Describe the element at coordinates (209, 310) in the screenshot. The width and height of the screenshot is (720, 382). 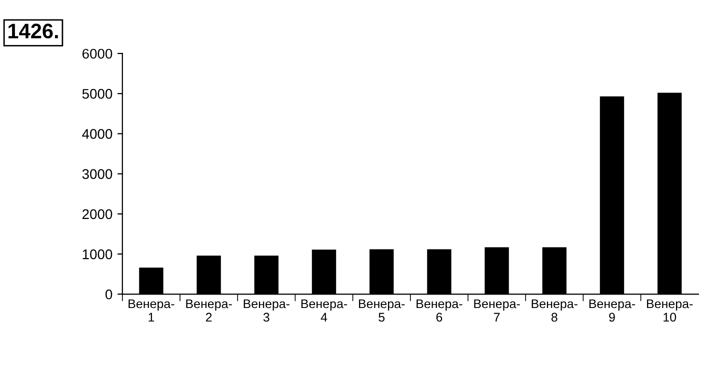
I see `x-tick-label: Венера- 2` at that location.